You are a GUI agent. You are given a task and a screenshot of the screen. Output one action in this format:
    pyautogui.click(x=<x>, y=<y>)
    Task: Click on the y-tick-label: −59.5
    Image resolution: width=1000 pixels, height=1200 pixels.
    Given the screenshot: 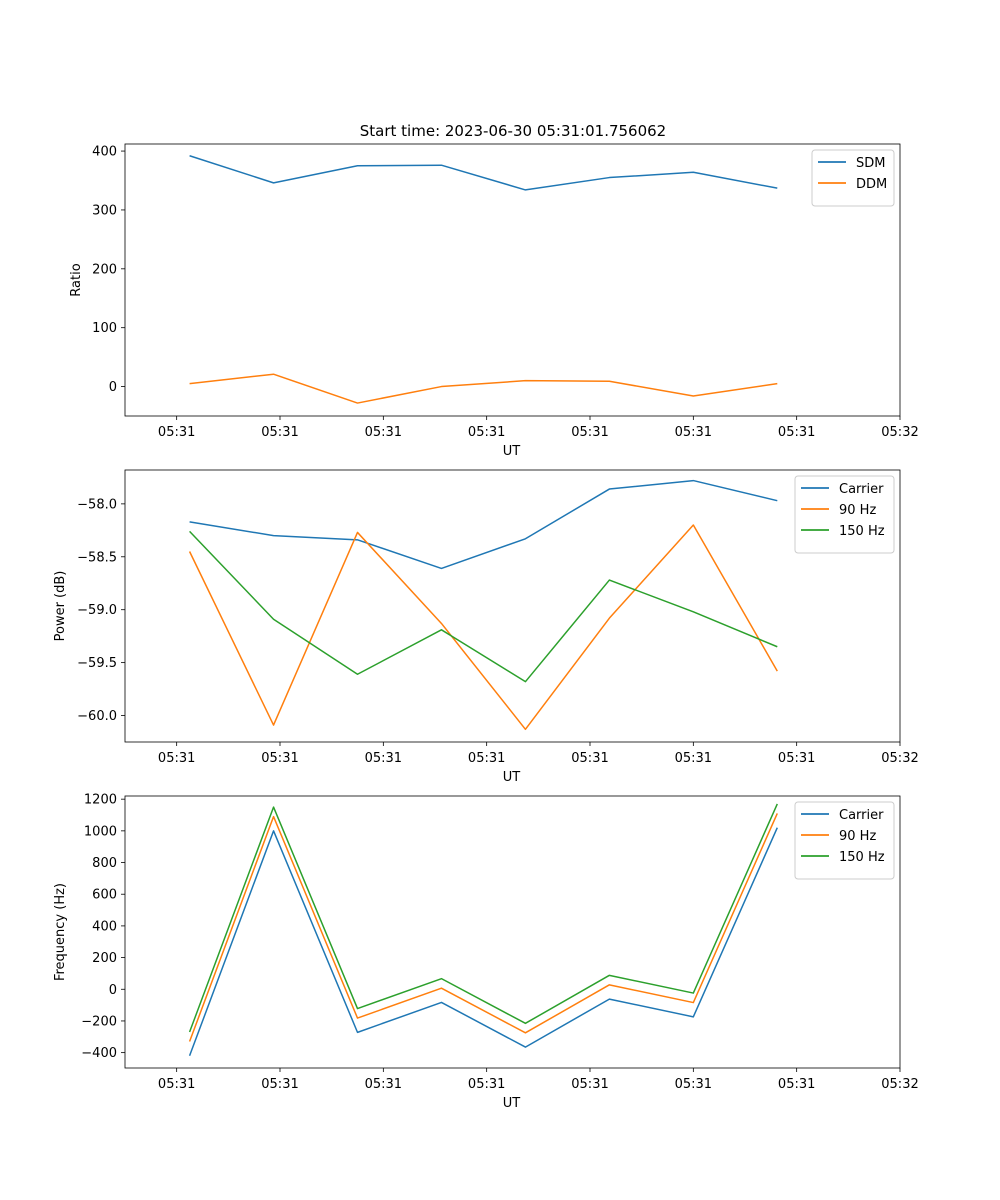 What is the action you would take?
    pyautogui.click(x=97, y=663)
    